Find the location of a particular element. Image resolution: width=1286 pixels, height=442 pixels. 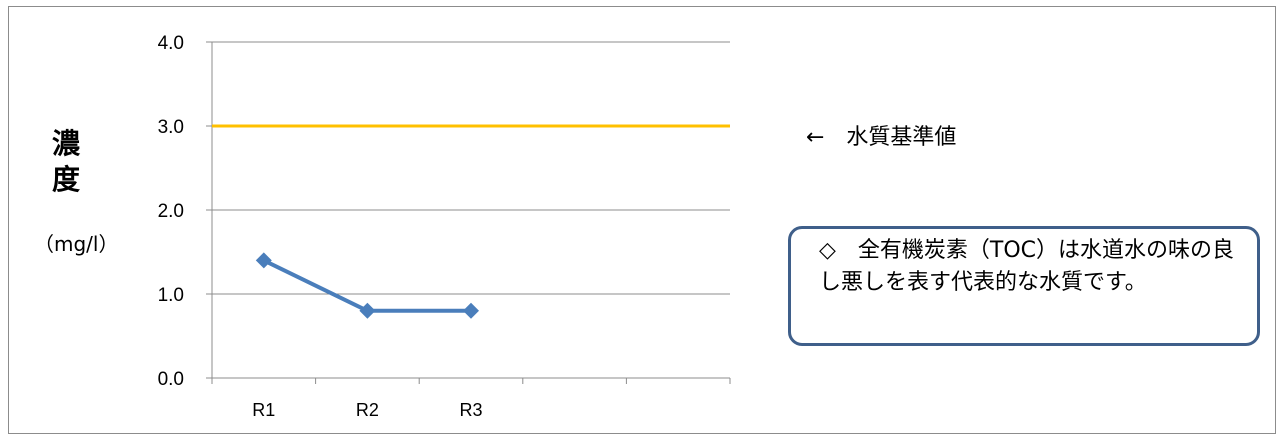

y-tick-label: 2.0 is located at coordinates (171, 211).